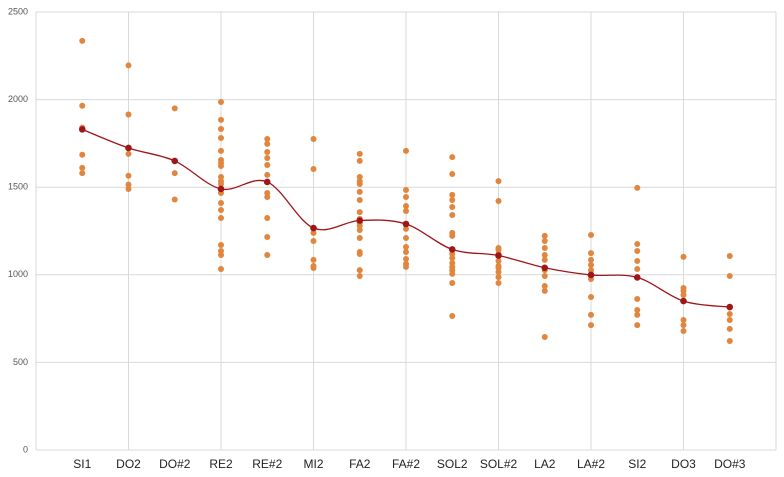  I want to click on x-tick-label: FA#2, so click(406, 464).